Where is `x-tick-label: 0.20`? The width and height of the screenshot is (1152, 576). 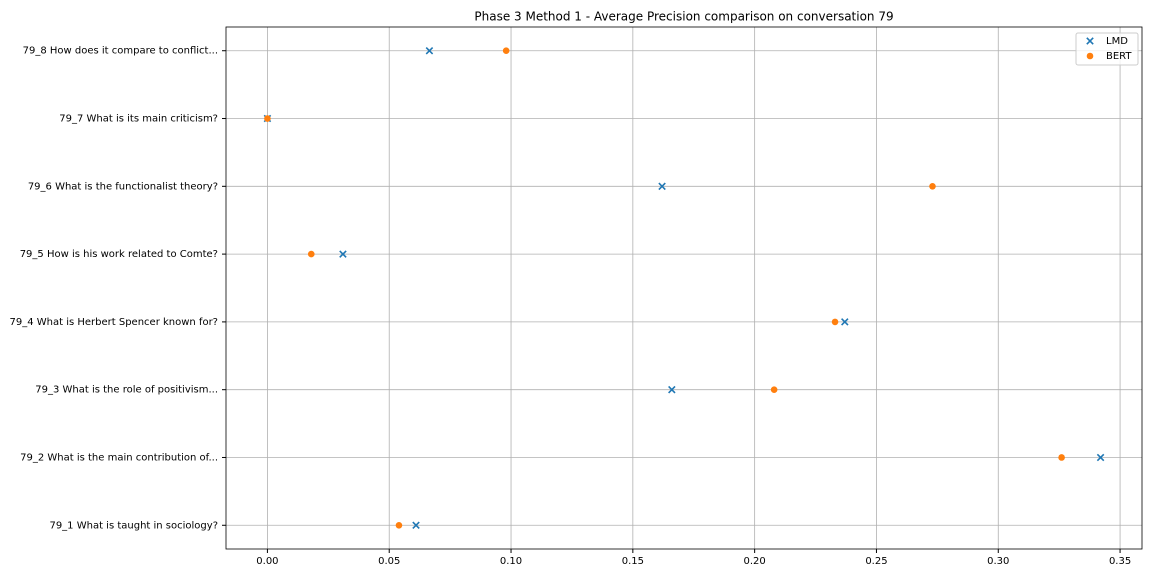 x-tick-label: 0.20 is located at coordinates (755, 561).